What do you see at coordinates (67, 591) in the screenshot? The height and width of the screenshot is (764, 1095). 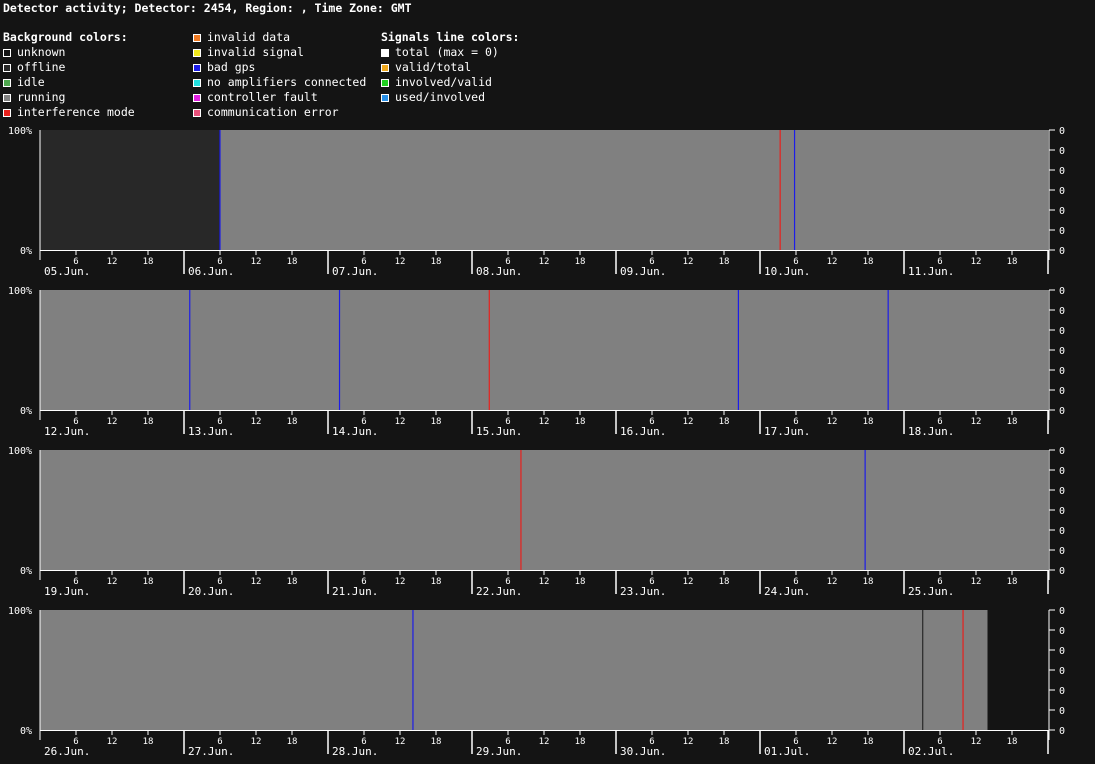 I see `day-label: 19.Jun.` at bounding box center [67, 591].